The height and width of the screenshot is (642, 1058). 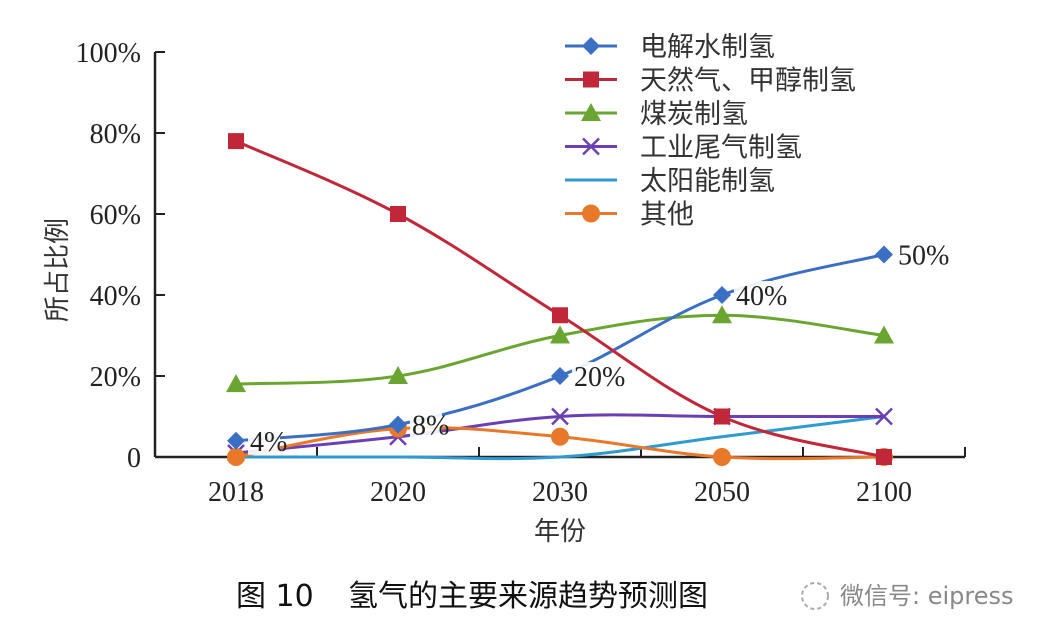 What do you see at coordinates (560, 492) in the screenshot?
I see `x-tick-label: 2030` at bounding box center [560, 492].